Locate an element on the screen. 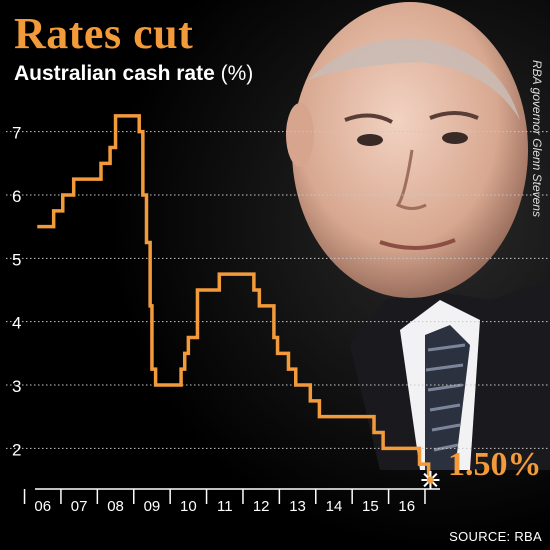  y-axis-ticks: 2 3 4 5 6 7 is located at coordinates (16, 292).